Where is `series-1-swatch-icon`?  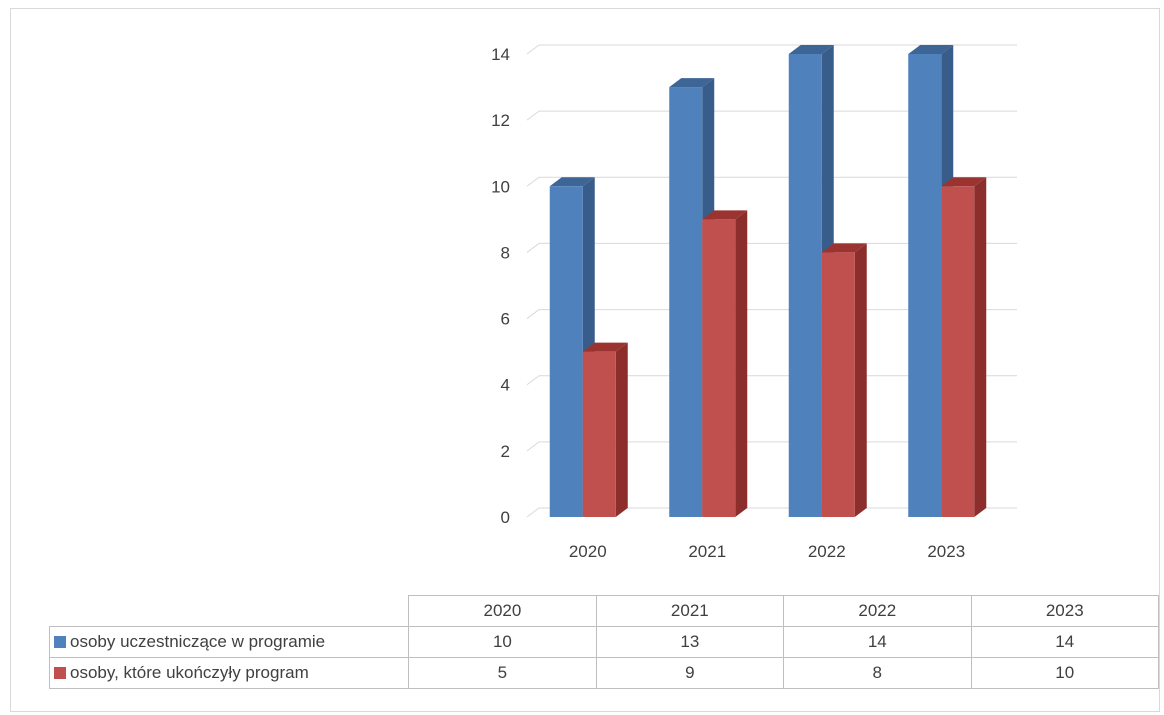 series-1-swatch-icon is located at coordinates (60, 642).